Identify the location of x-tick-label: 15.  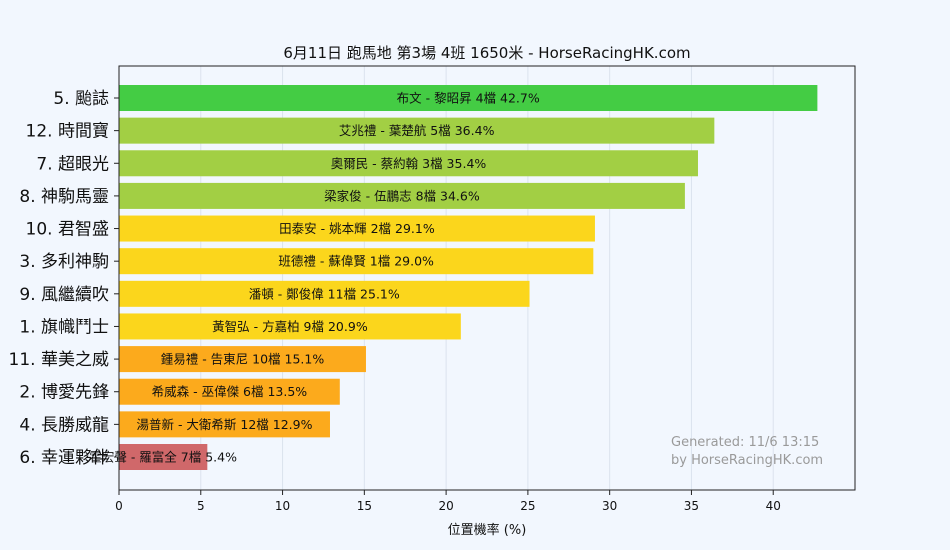
(364, 506).